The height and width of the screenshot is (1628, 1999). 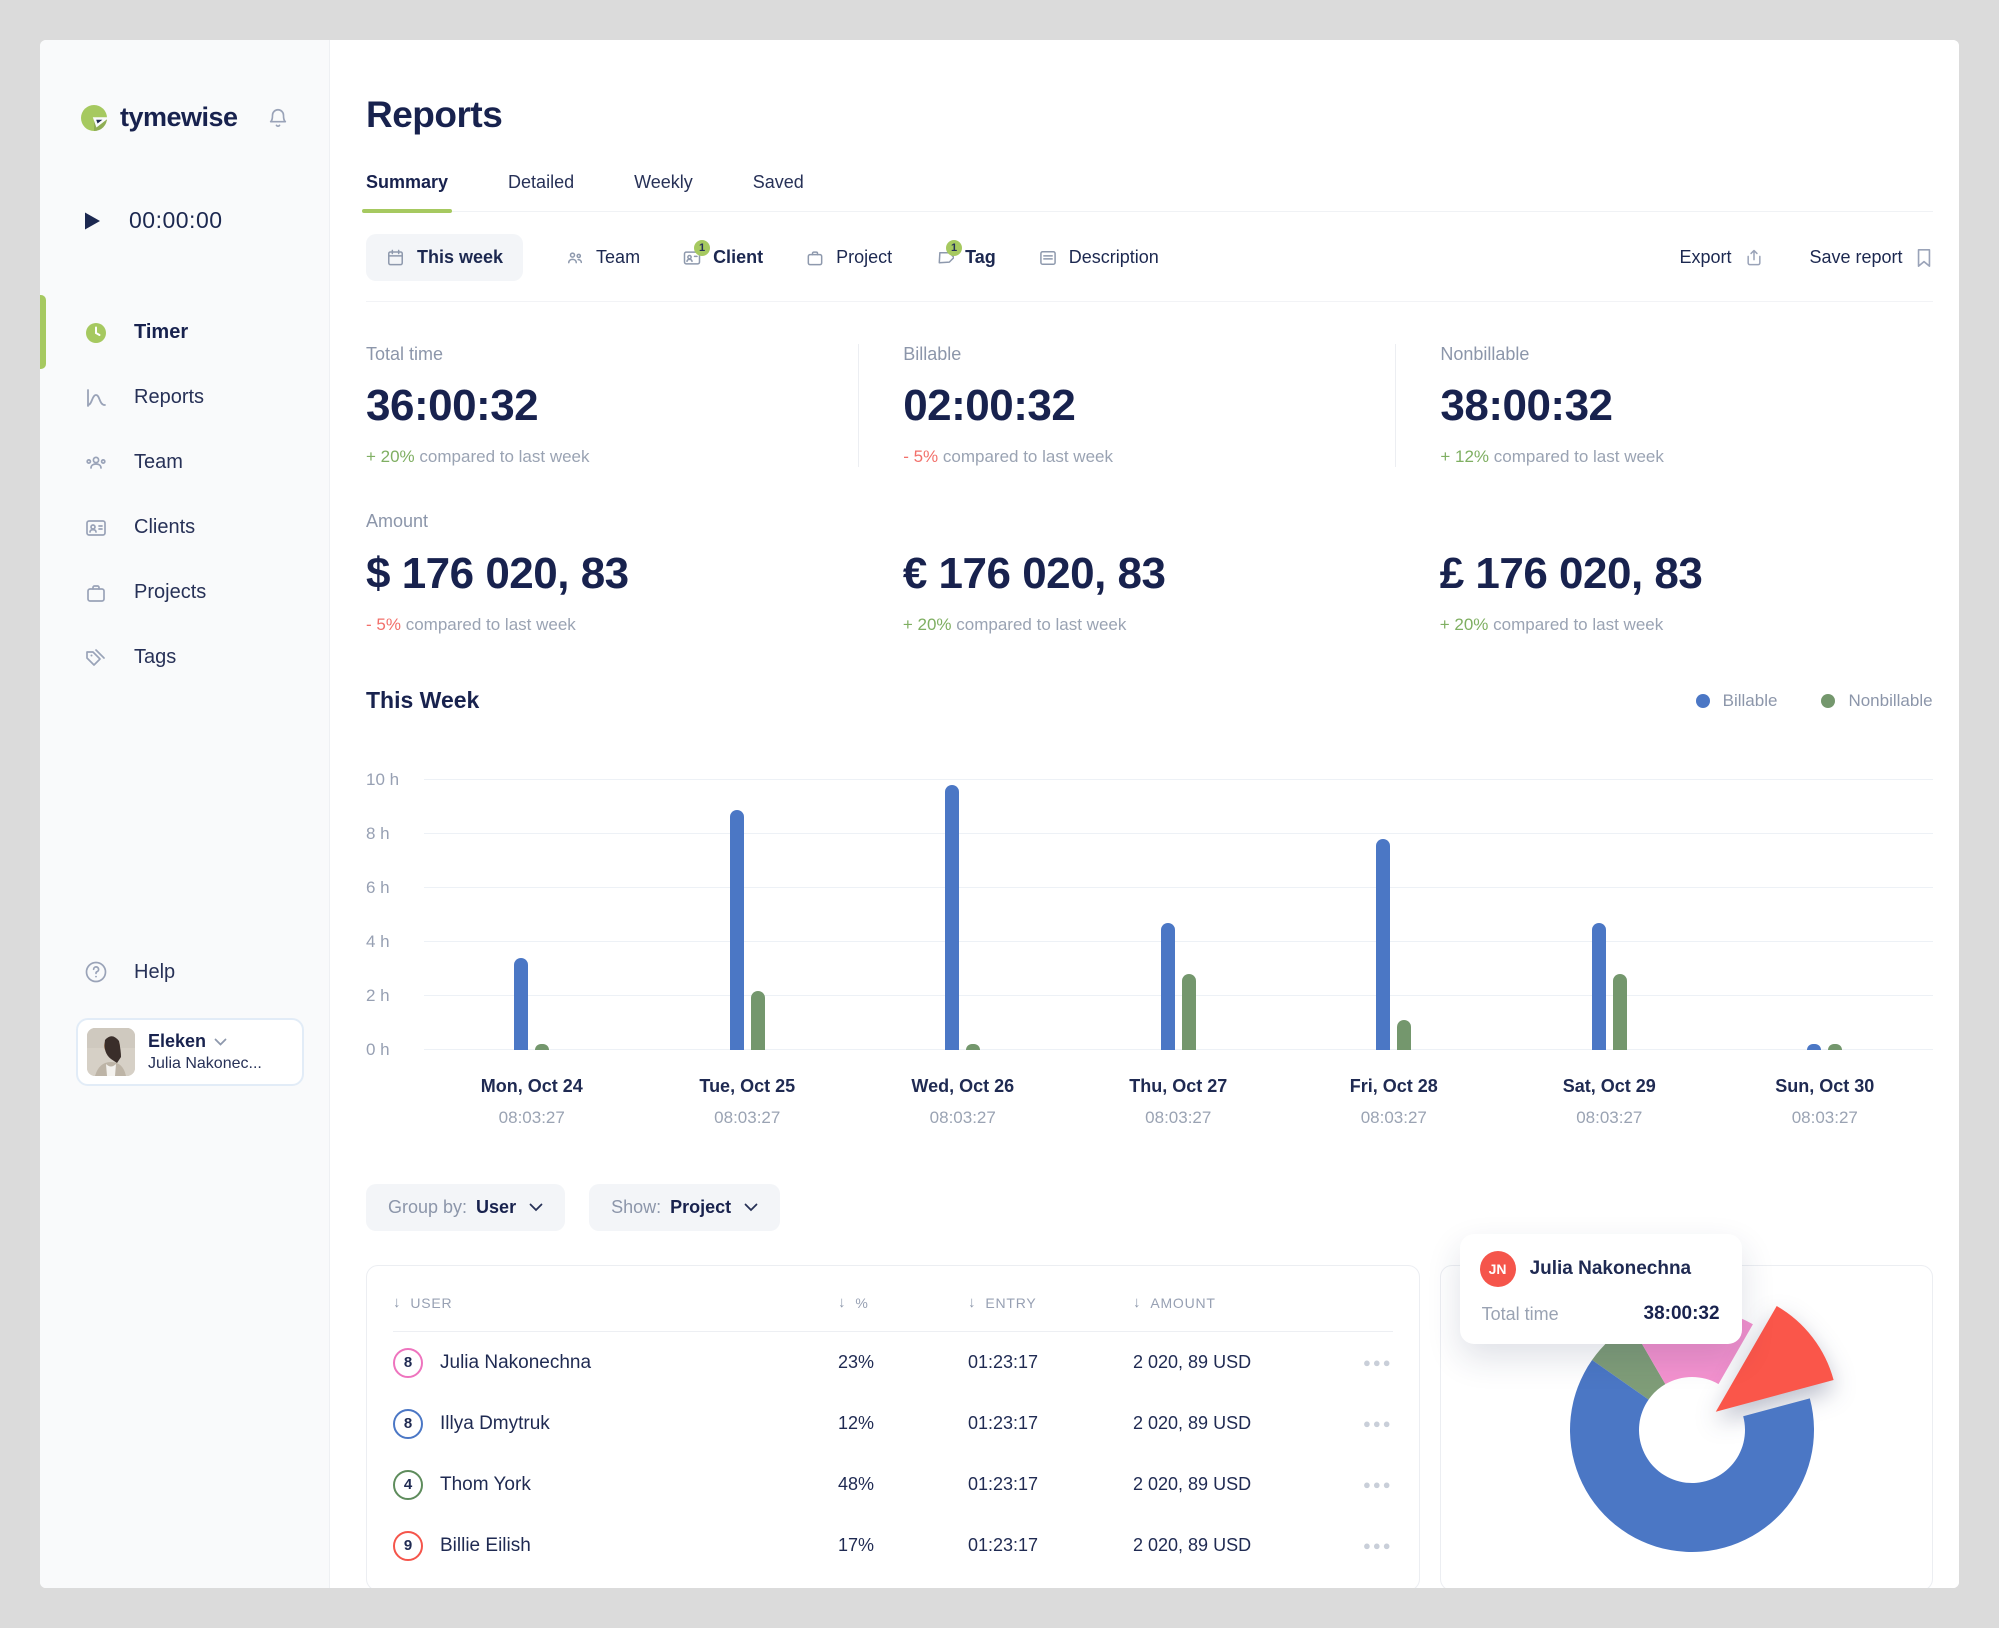 What do you see at coordinates (1871, 257) in the screenshot?
I see `save-report-button: Save report` at bounding box center [1871, 257].